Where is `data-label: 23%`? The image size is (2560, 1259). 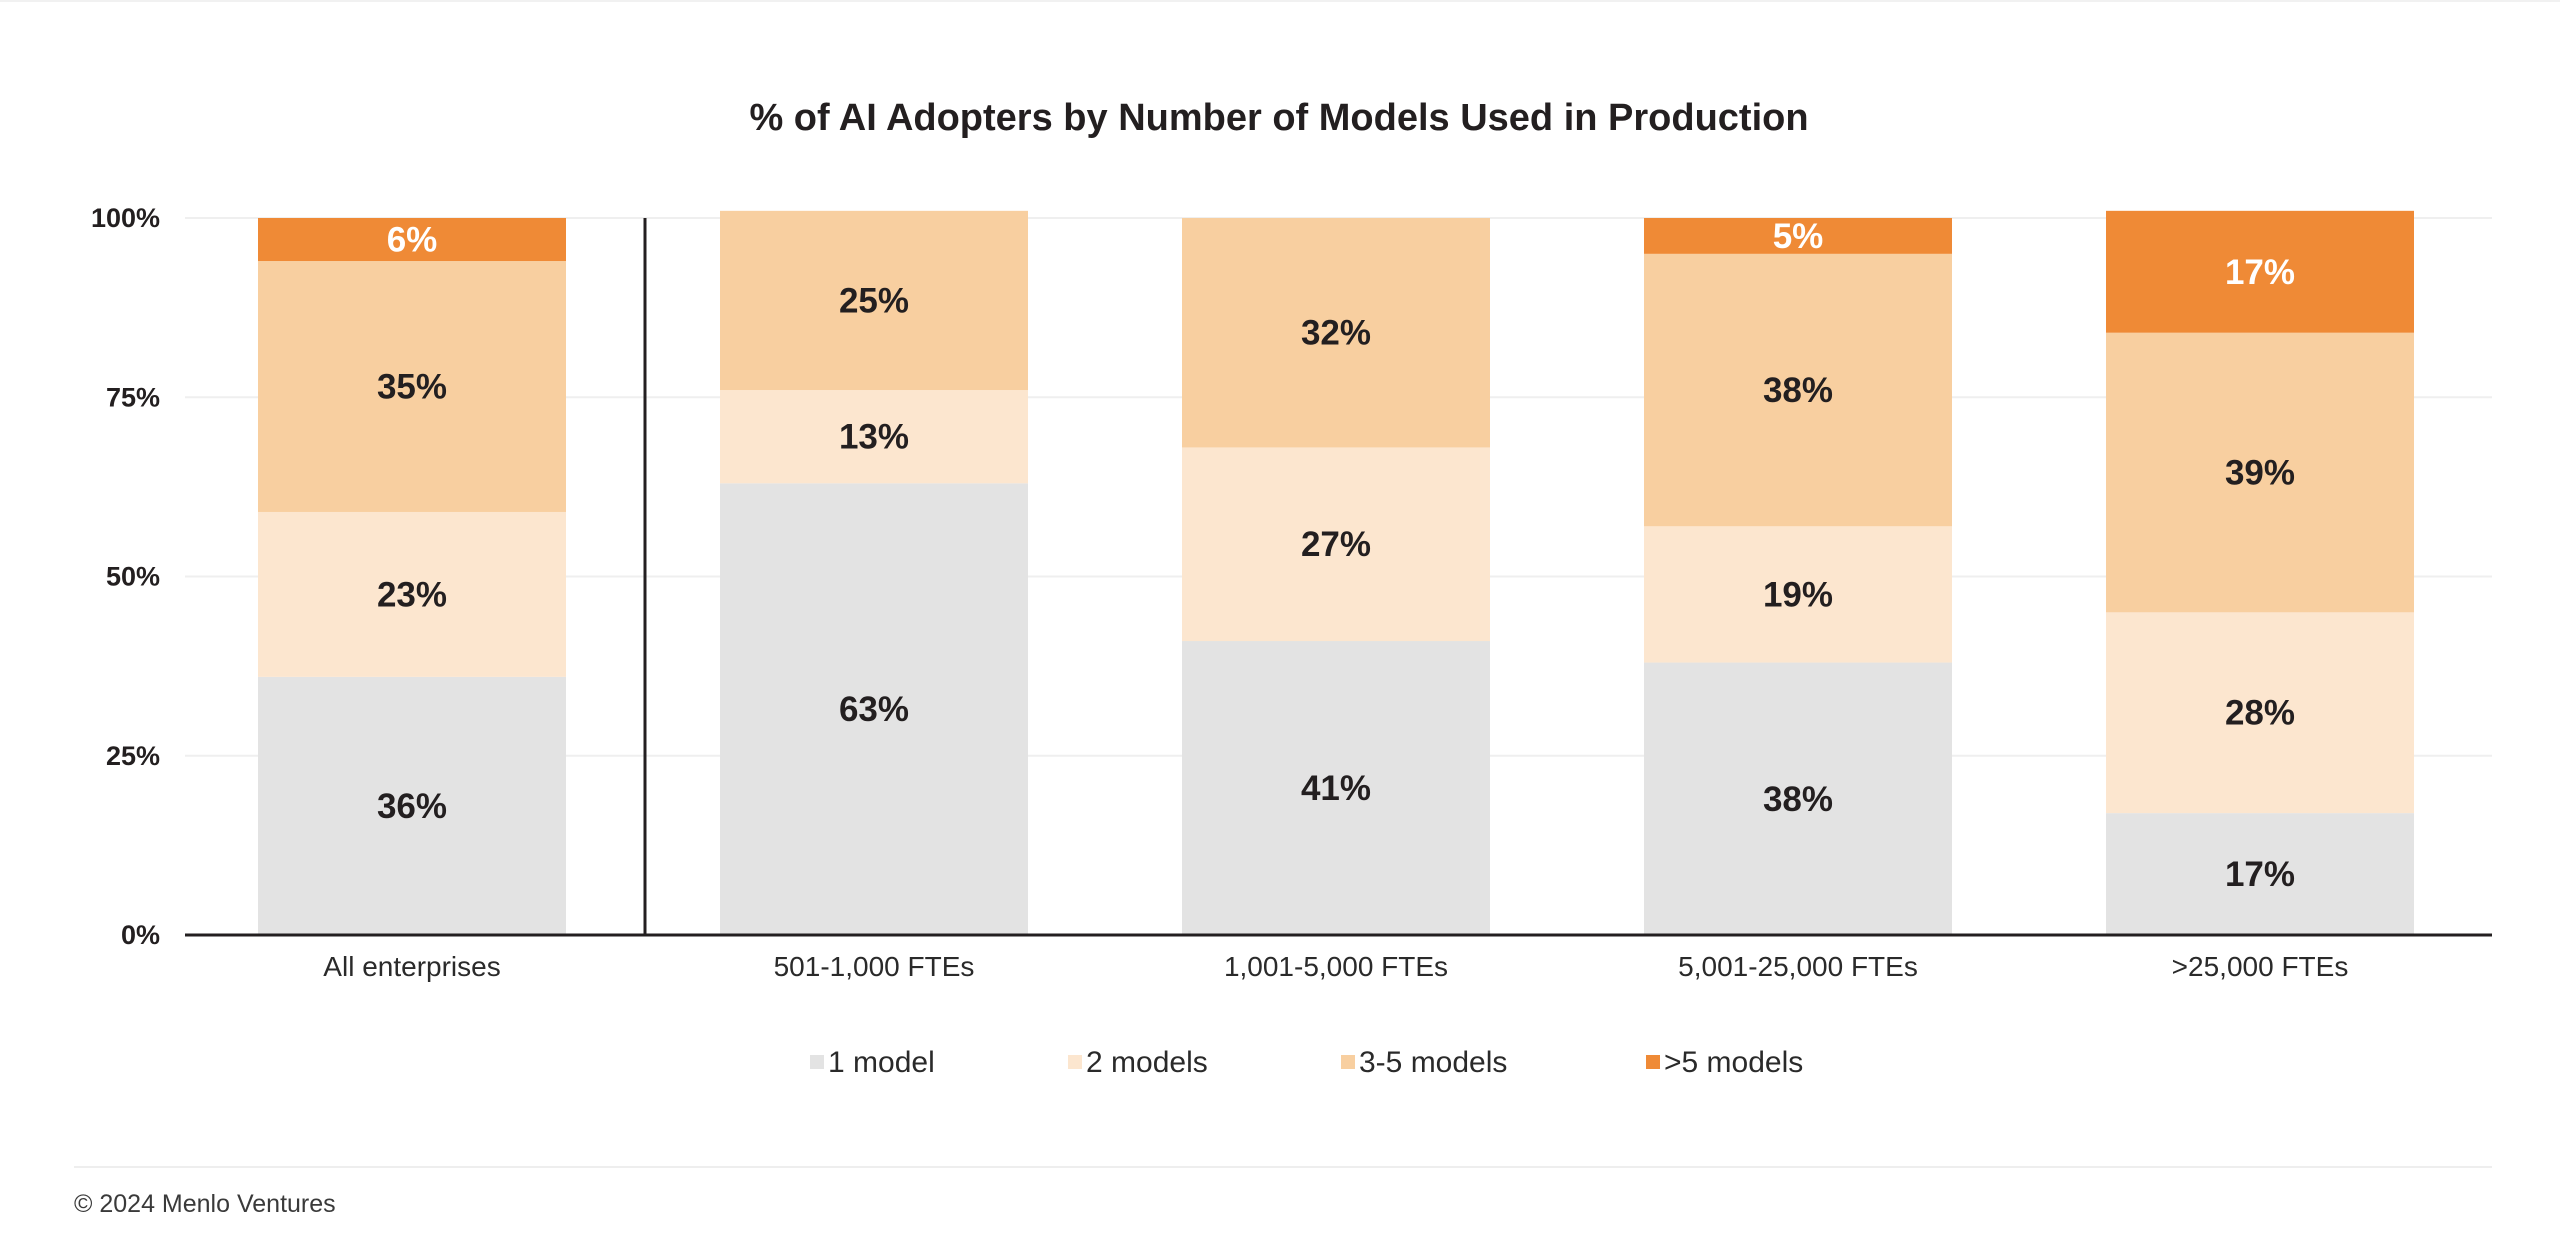 data-label: 23% is located at coordinates (412, 594).